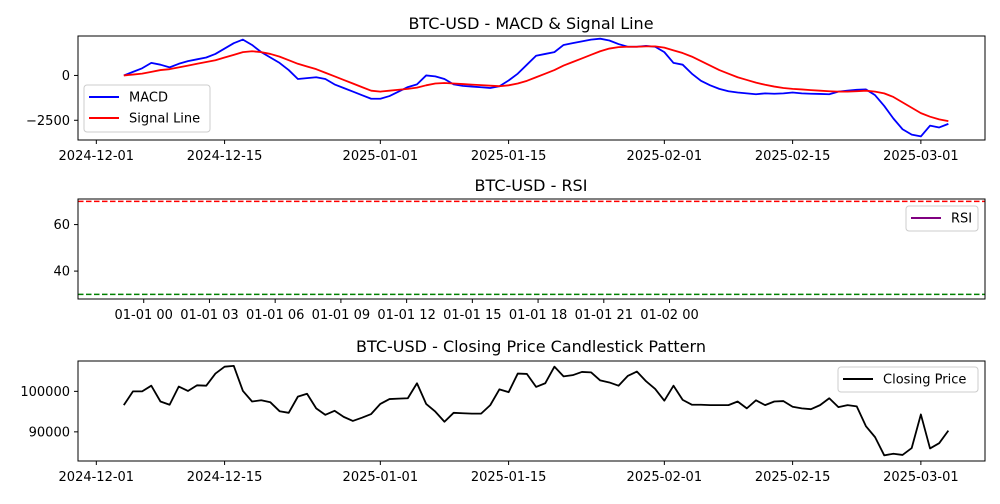 This screenshot has height=504, width=1000. What do you see at coordinates (604, 315) in the screenshot?
I see `rsi-xtick-label: 01-01 21` at bounding box center [604, 315].